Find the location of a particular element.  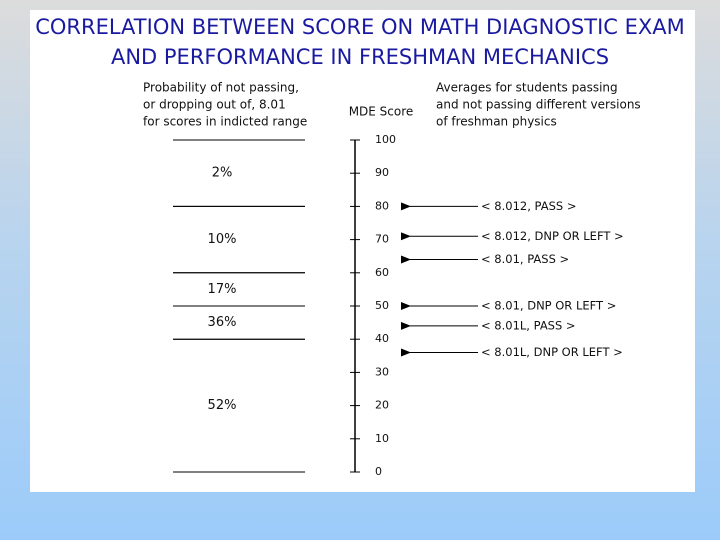

right-header: and not passing different versions is located at coordinates (538, 105).